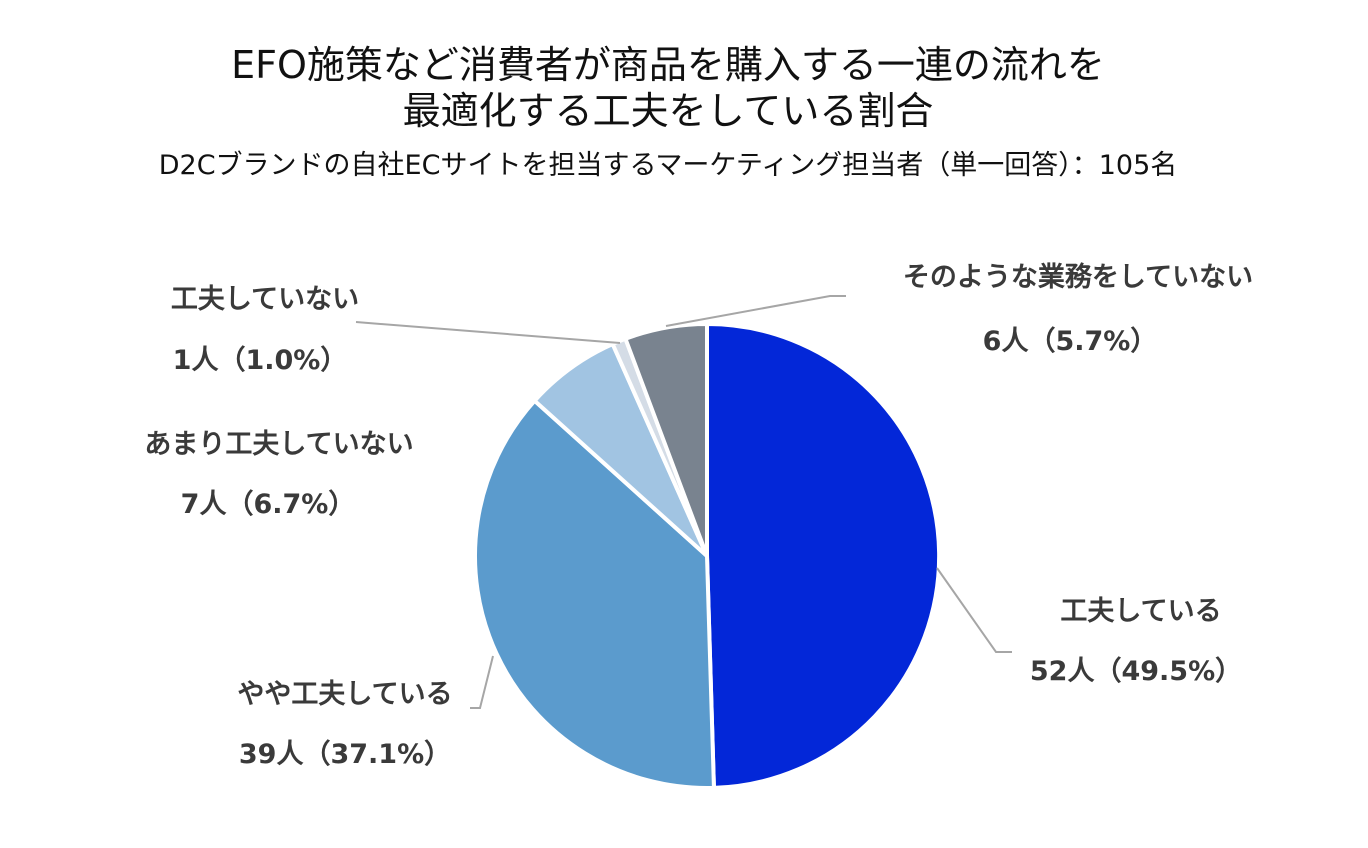 The width and height of the screenshot is (1368, 848). What do you see at coordinates (666, 440) in the screenshot?
I see `pie-slice-gyomu-shiteinai` at bounding box center [666, 440].